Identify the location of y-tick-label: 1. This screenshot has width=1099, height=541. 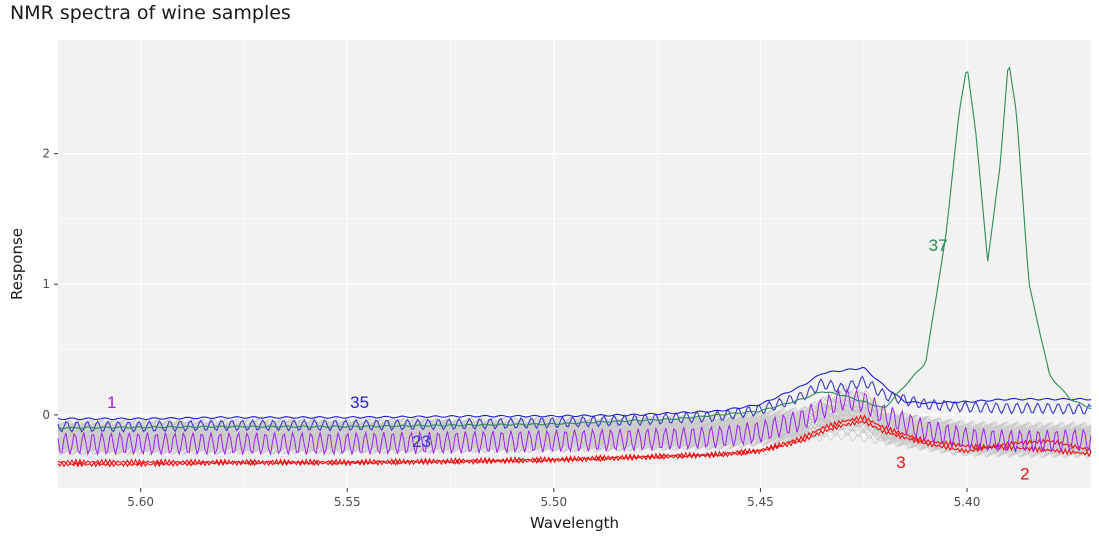
(46, 284).